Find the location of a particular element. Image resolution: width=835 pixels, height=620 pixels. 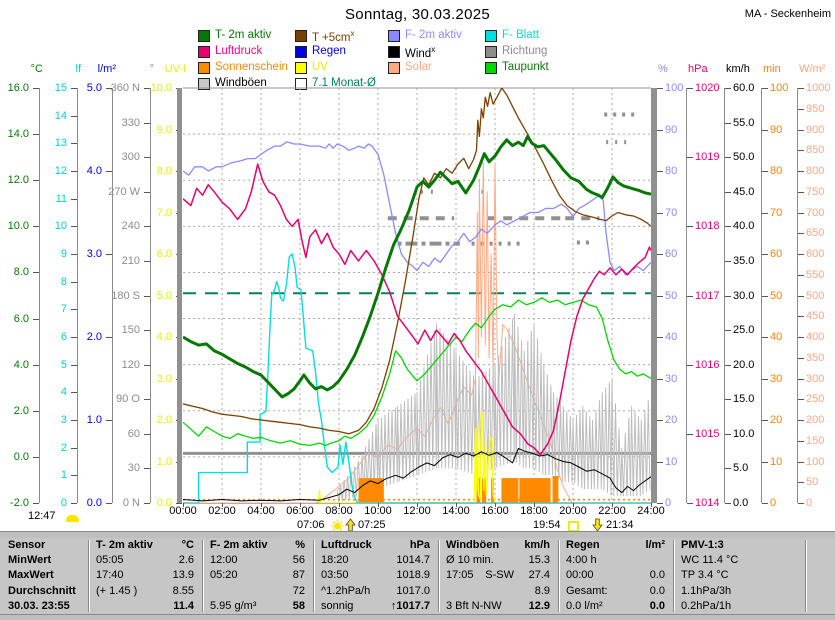

axis-tick-label: 950 is located at coordinates (815, 109).